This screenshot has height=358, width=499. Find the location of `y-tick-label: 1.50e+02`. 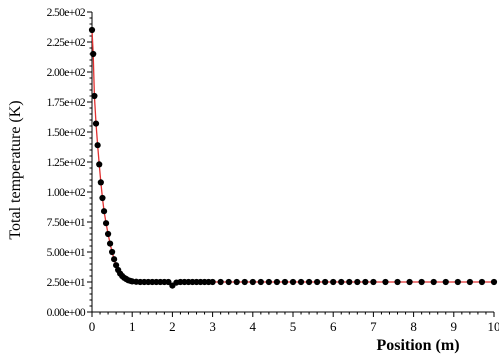

y-tick-label: 1.50e+02 is located at coordinates (66, 133).